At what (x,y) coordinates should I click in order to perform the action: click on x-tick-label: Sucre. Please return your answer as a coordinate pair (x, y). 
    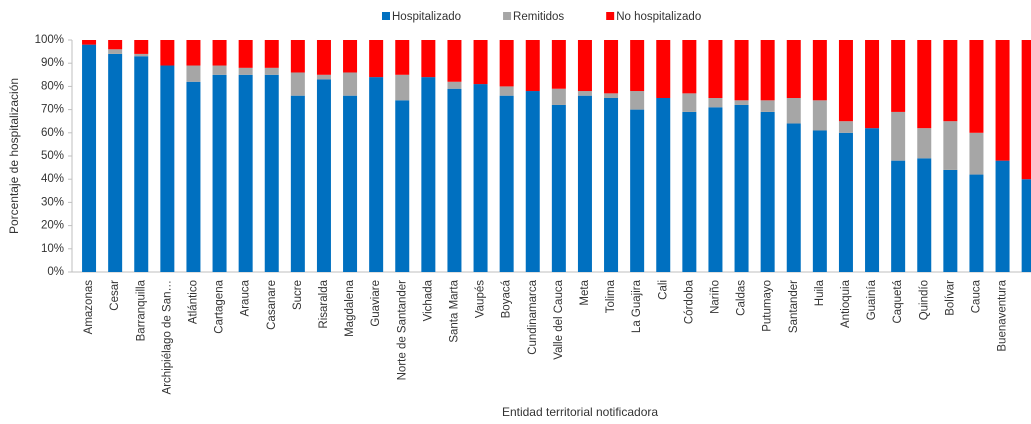
    Looking at the image, I should click on (298, 295).